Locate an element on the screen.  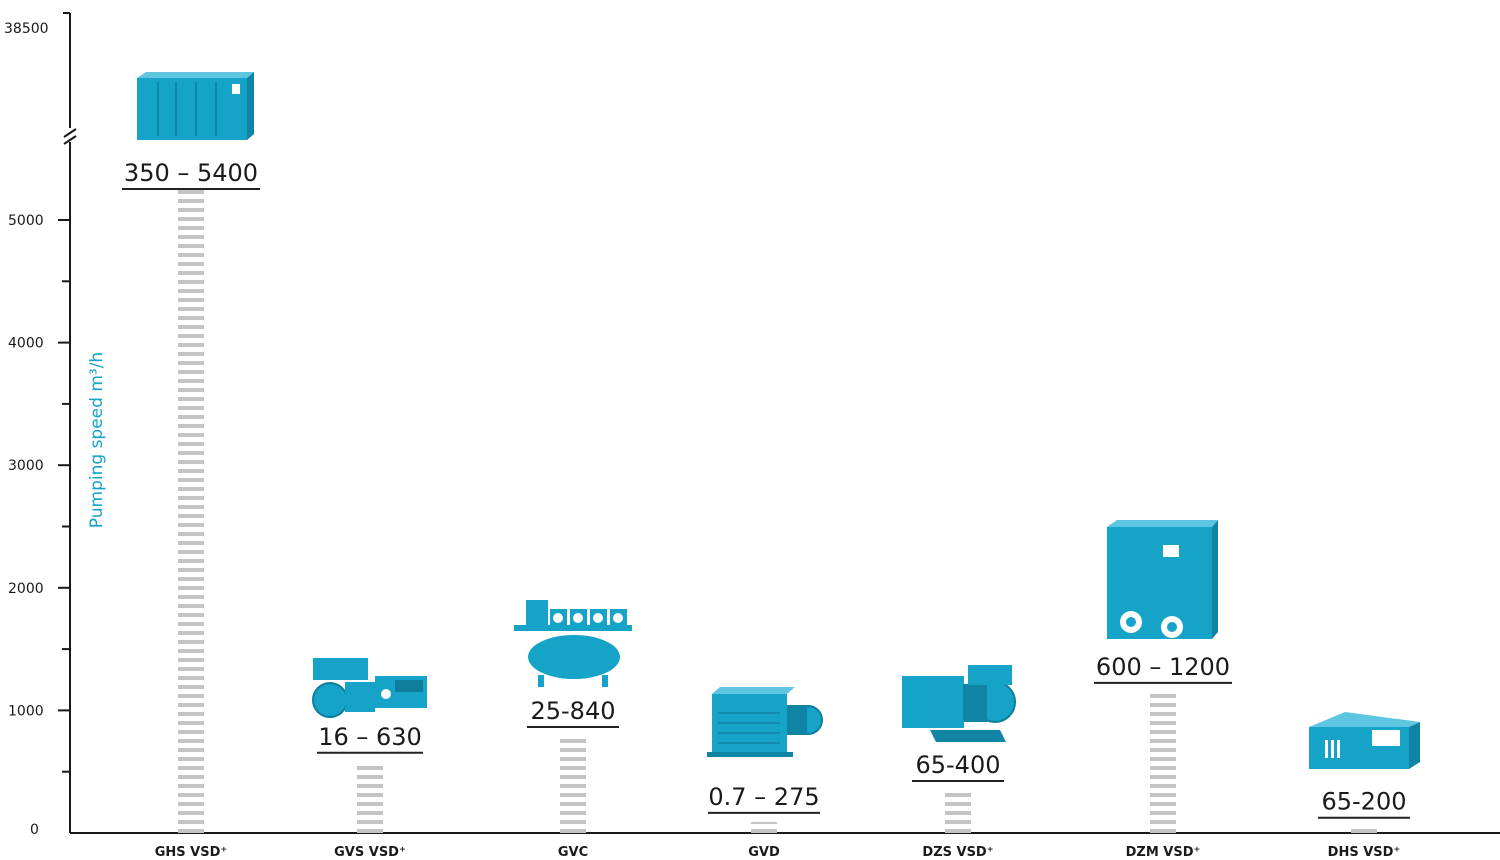
range-label-text: 0.7 – 275 is located at coordinates (763, 797).